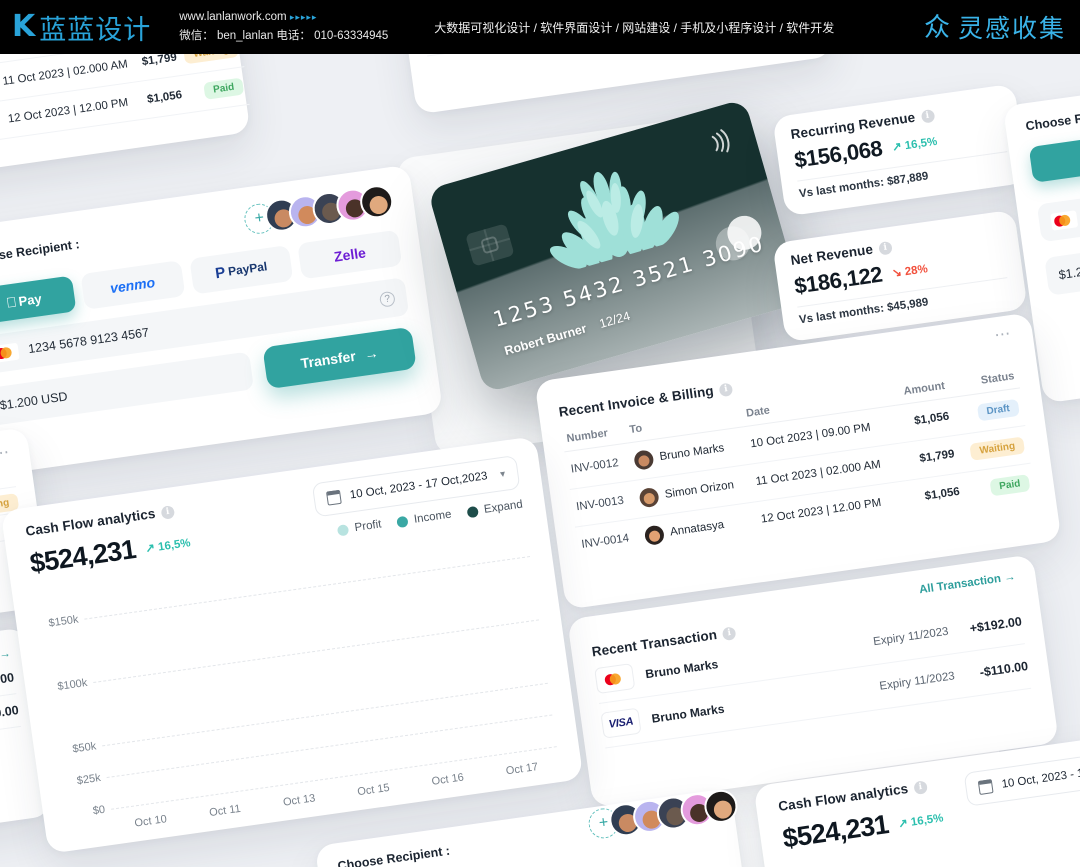 The image size is (1080, 867). Describe the element at coordinates (447, 779) in the screenshot. I see `x-axis-tick: Oct 16` at that location.